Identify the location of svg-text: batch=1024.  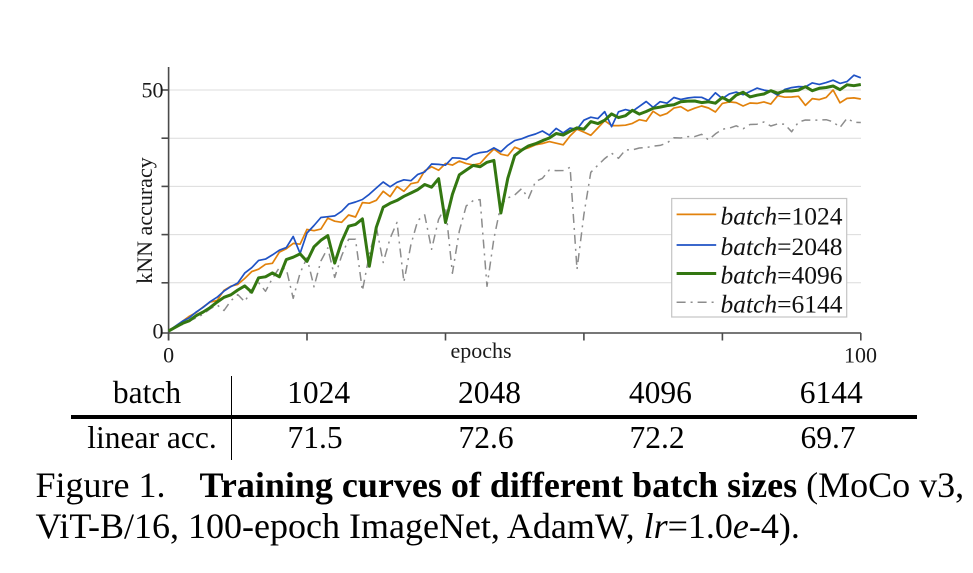
(782, 215).